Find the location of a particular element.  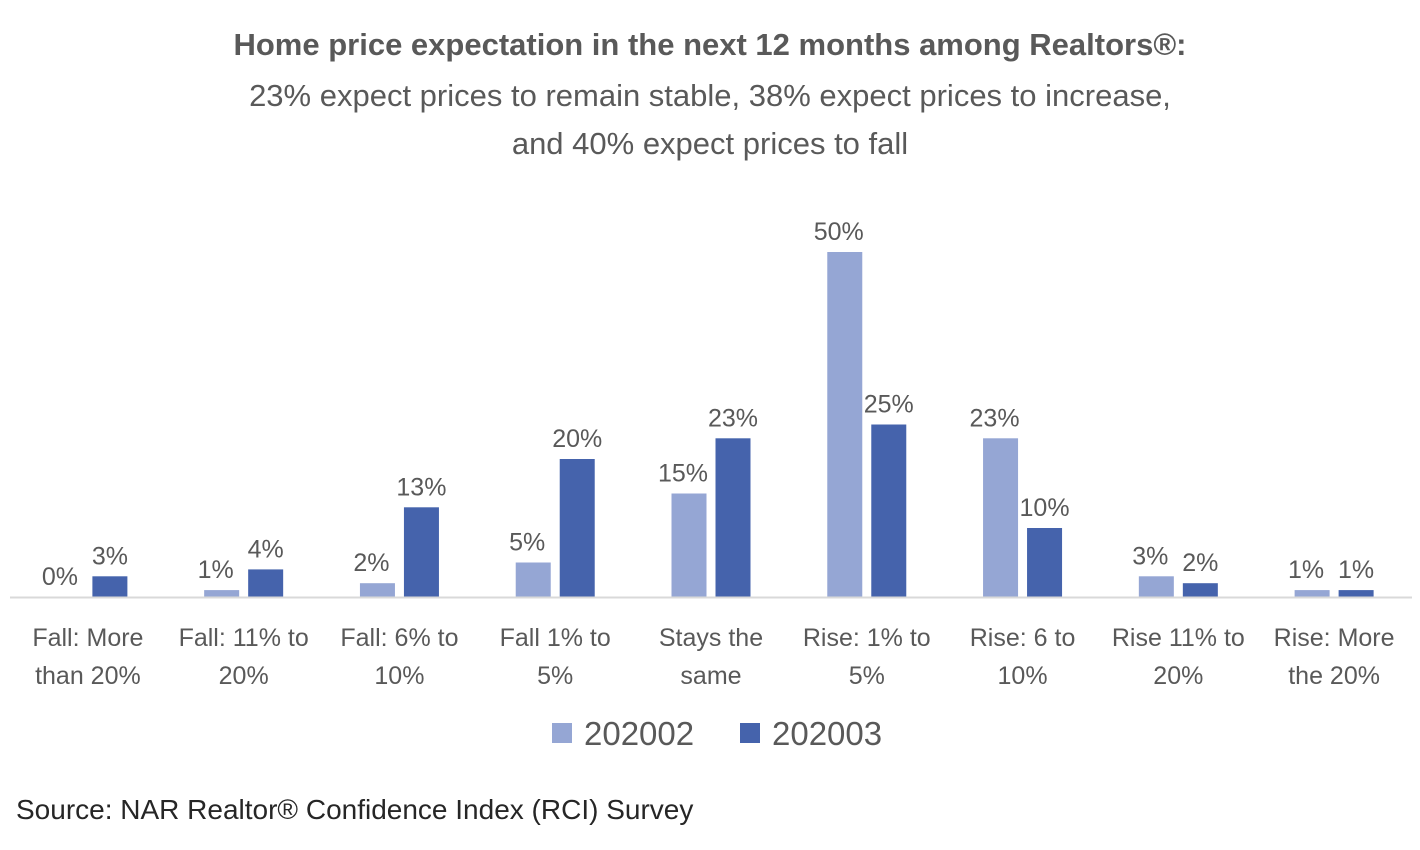

category-label-3-1: 5% is located at coordinates (555, 676).